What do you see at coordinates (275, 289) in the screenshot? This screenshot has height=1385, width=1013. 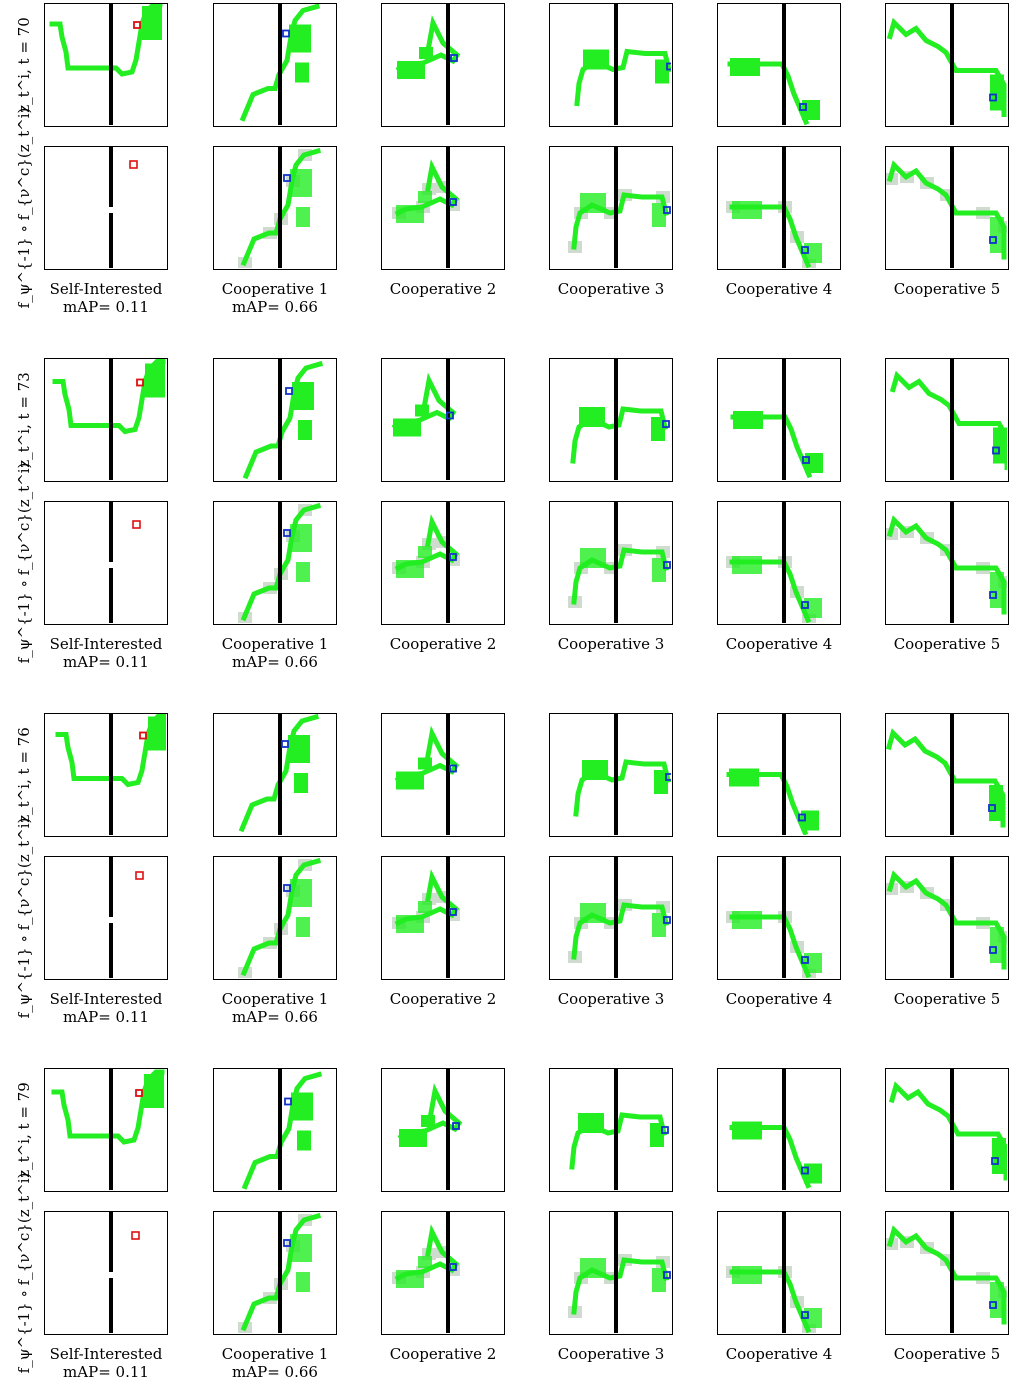 I see `caption-agent-type: Cooperative 1` at bounding box center [275, 289].